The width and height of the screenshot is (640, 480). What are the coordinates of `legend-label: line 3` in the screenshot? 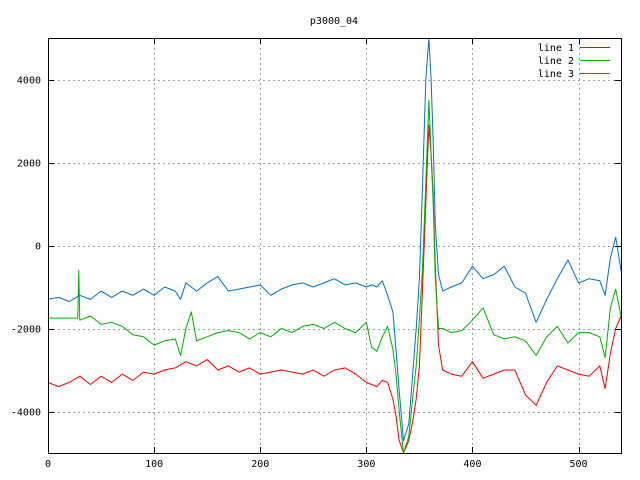 It's located at (556, 74).